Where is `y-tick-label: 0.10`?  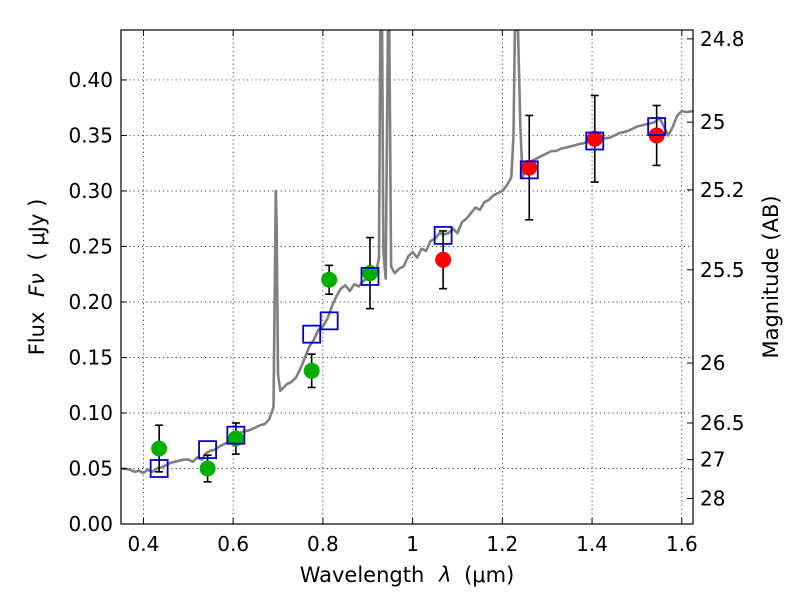 y-tick-label: 0.10 is located at coordinates (90, 413).